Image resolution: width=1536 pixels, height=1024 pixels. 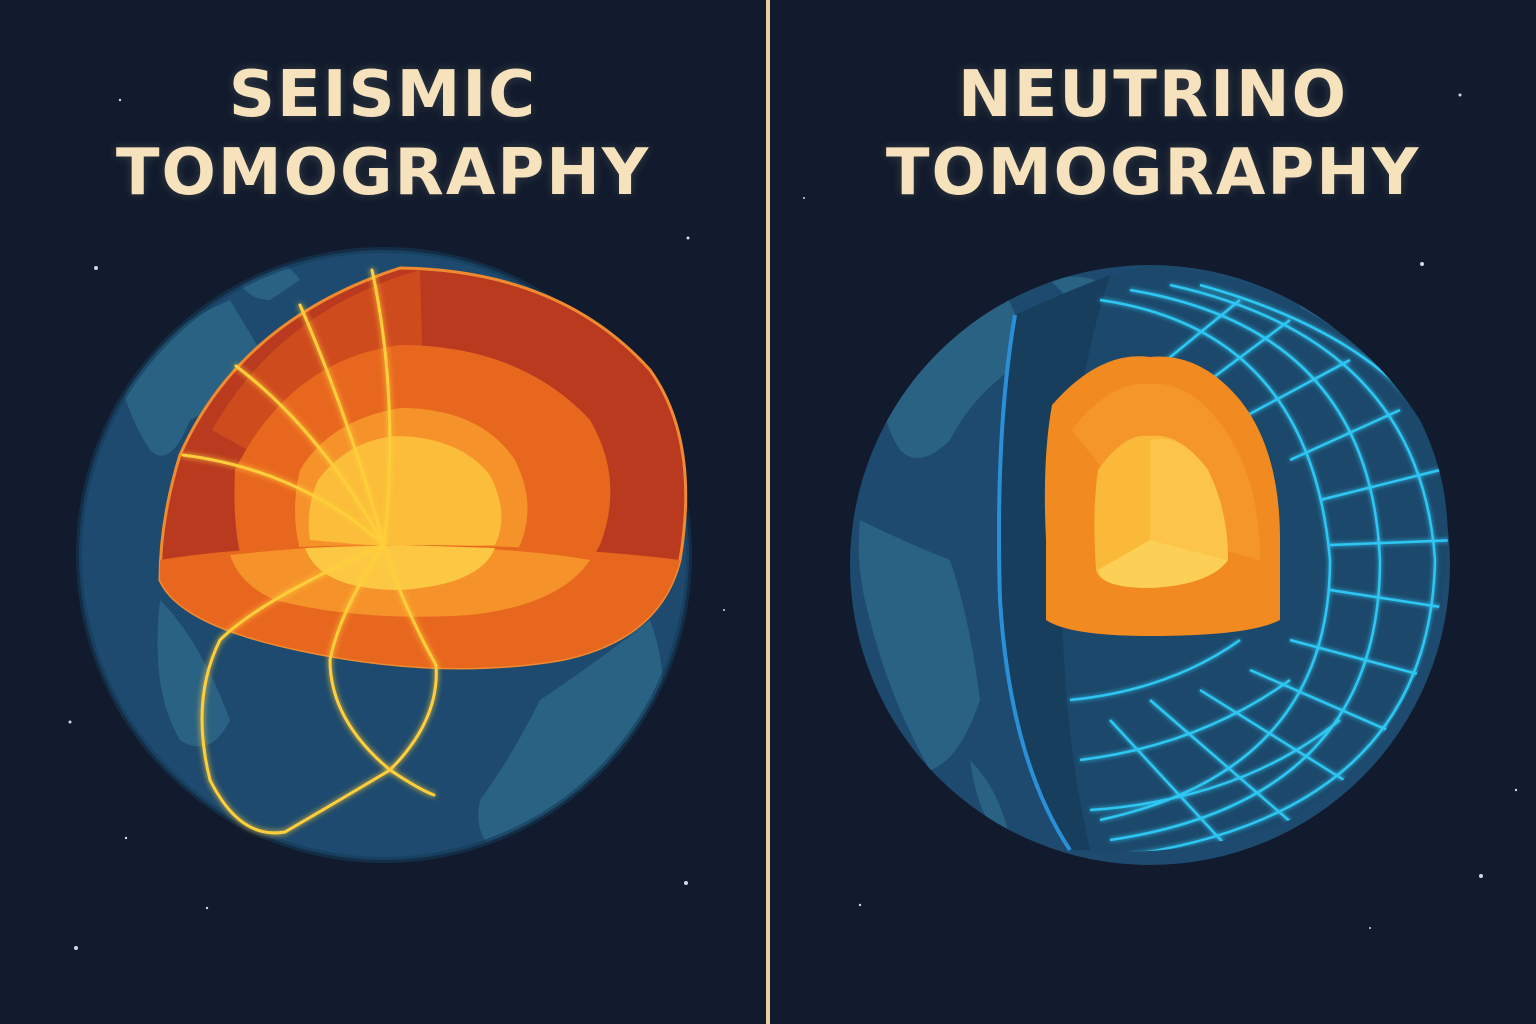 I want to click on seismic-title-line1: SEISMIC, so click(x=383, y=95).